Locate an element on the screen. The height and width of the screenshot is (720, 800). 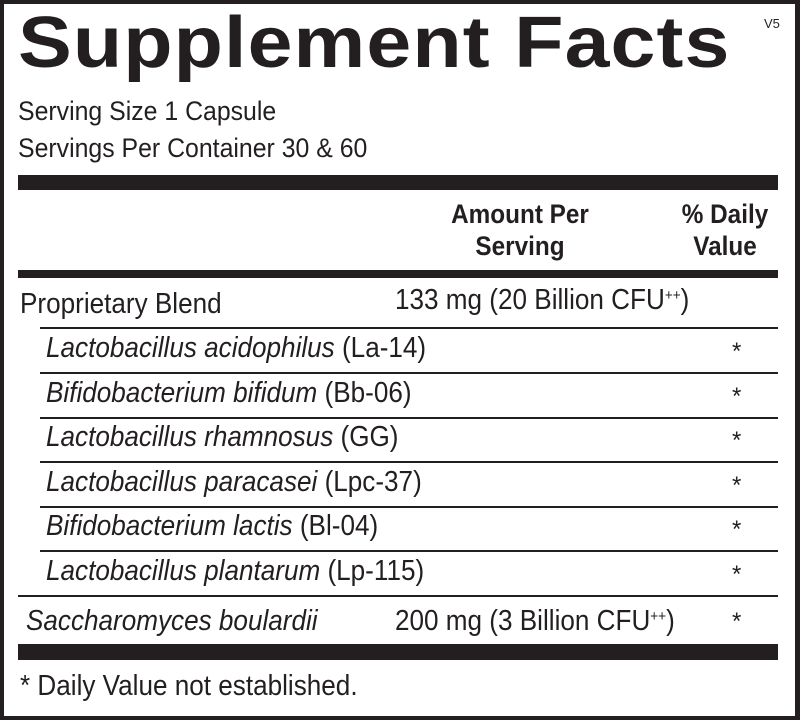
ingredient-name: Lactobacillus plantarum is located at coordinates (183, 570).